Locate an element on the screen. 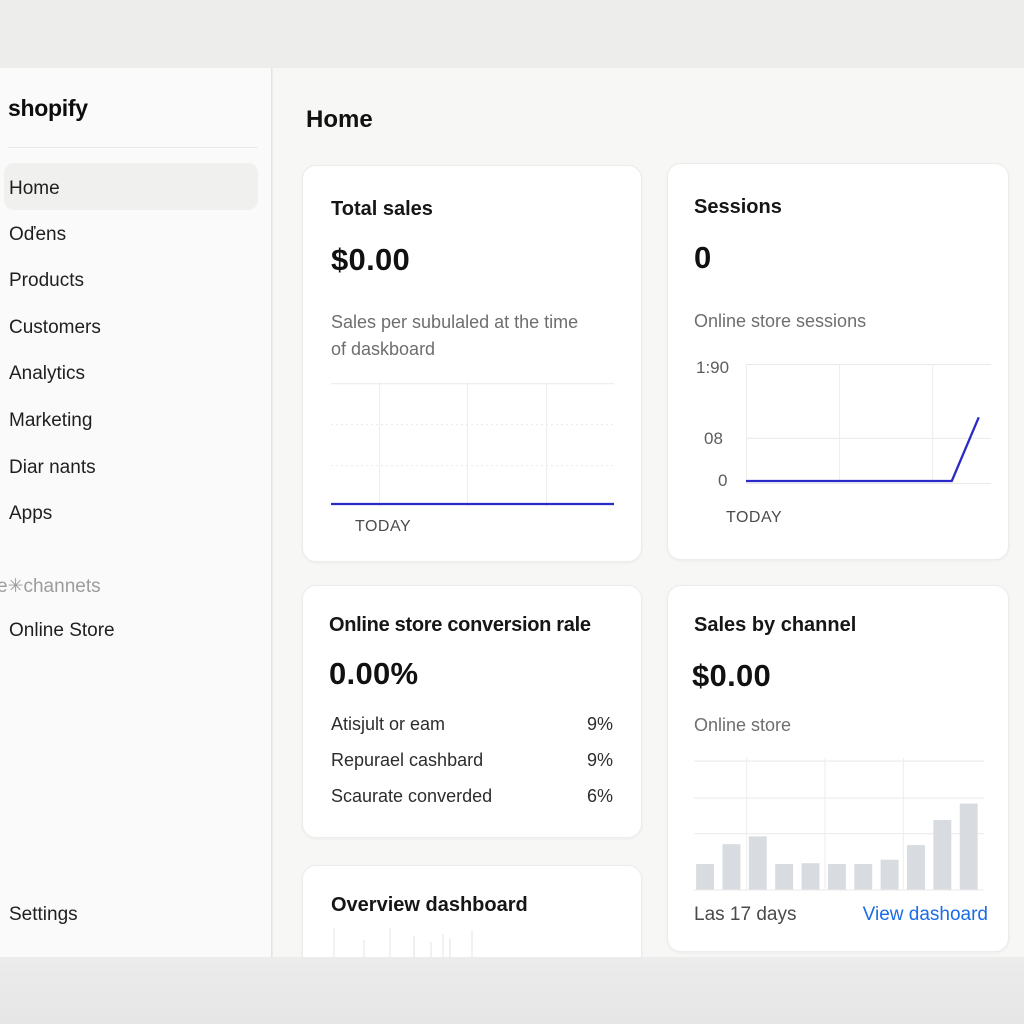  conversion-row: Scaurate converded 6% is located at coordinates (472, 796).